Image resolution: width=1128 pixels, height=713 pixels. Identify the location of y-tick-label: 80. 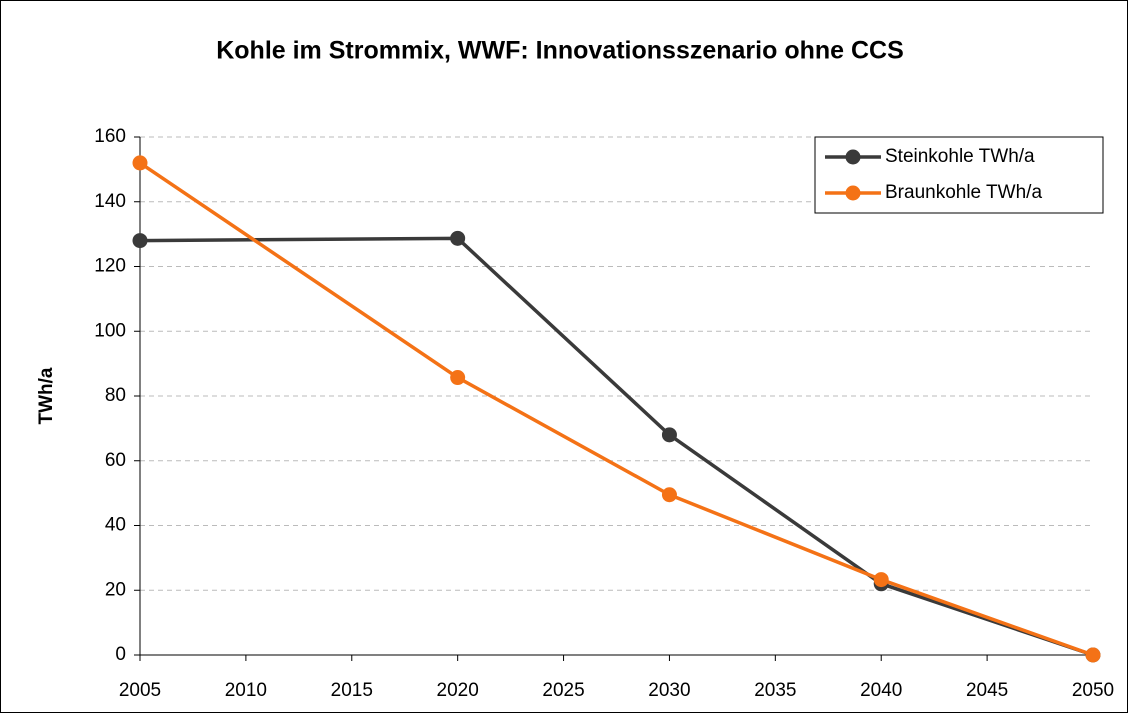
(115, 395).